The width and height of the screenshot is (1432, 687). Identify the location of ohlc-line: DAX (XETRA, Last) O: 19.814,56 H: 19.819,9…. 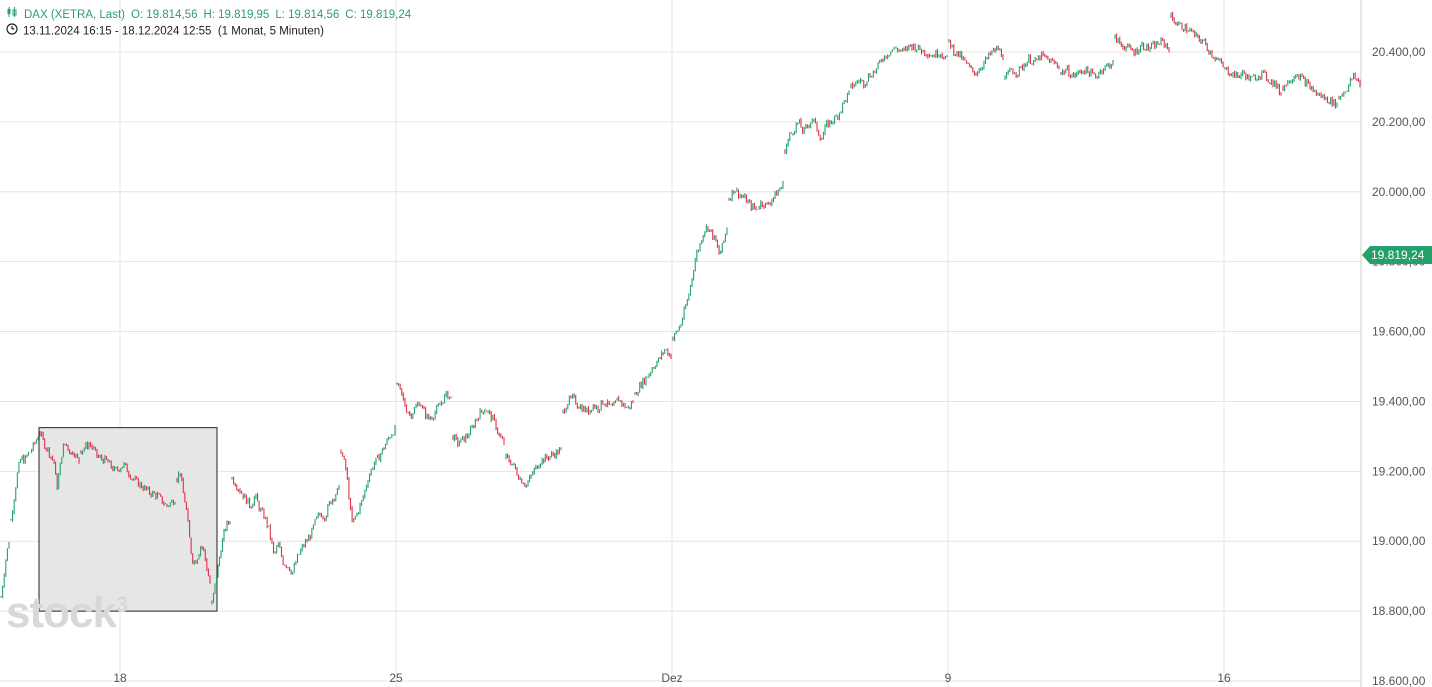
(211, 14).